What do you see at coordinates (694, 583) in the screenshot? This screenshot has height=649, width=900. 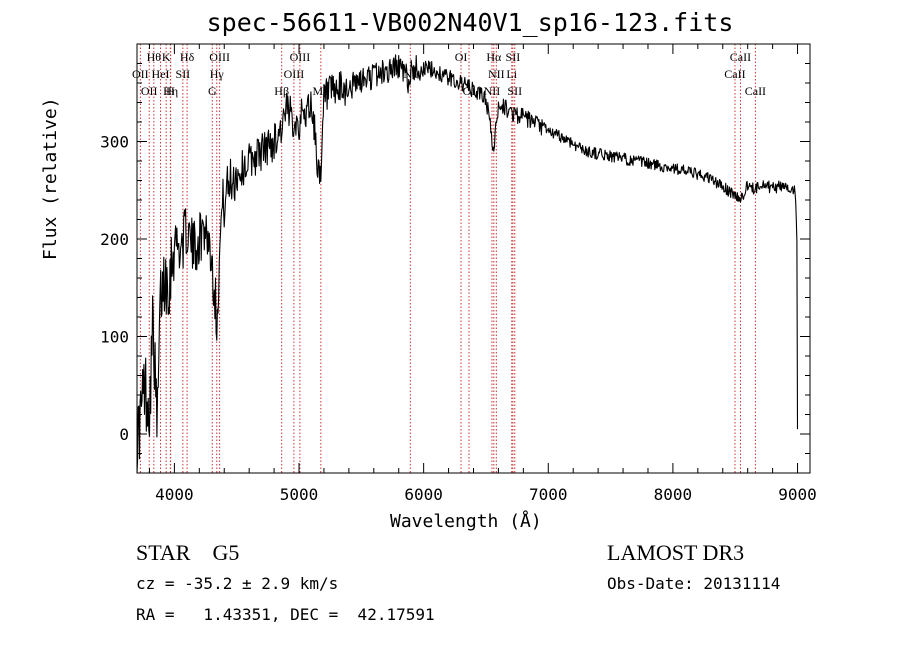 I see `obs-date: Obs-Date: 20131114` at bounding box center [694, 583].